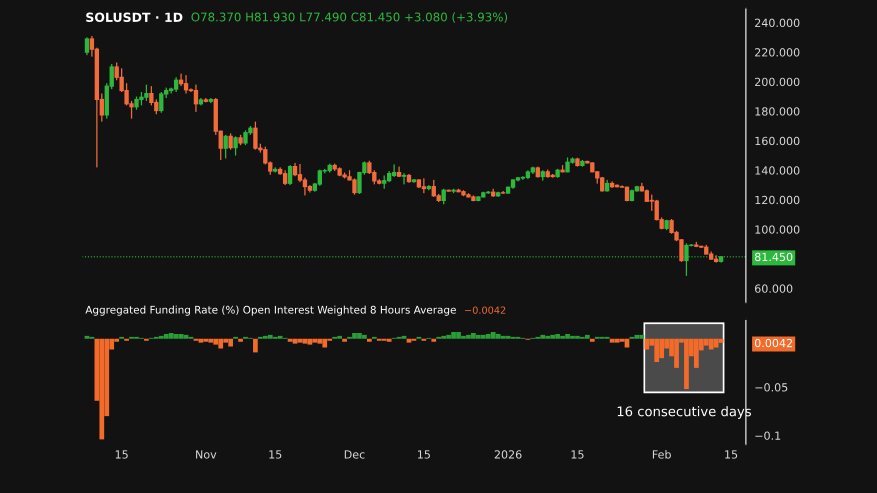  Describe the element at coordinates (508, 454) in the screenshot. I see `x-tick-label: 2026` at that location.